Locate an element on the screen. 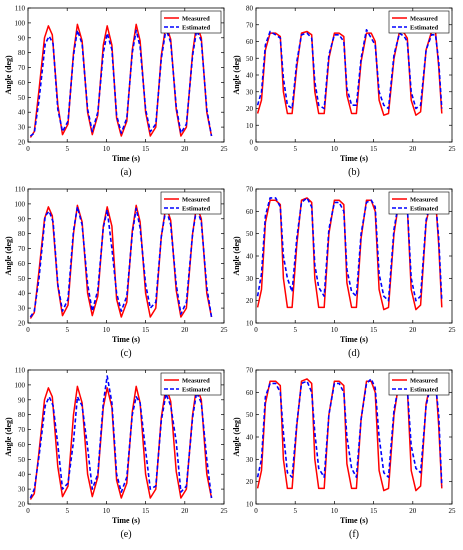  panel-label: (b) is located at coordinates (354, 172).